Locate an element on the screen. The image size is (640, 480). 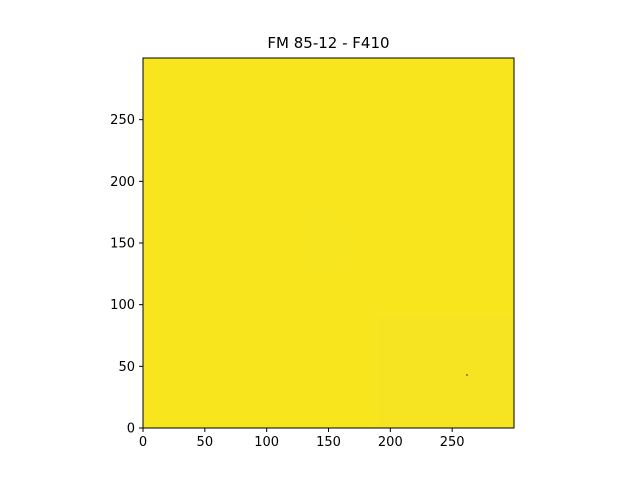
y-tick-label: 250 is located at coordinates (122, 120).